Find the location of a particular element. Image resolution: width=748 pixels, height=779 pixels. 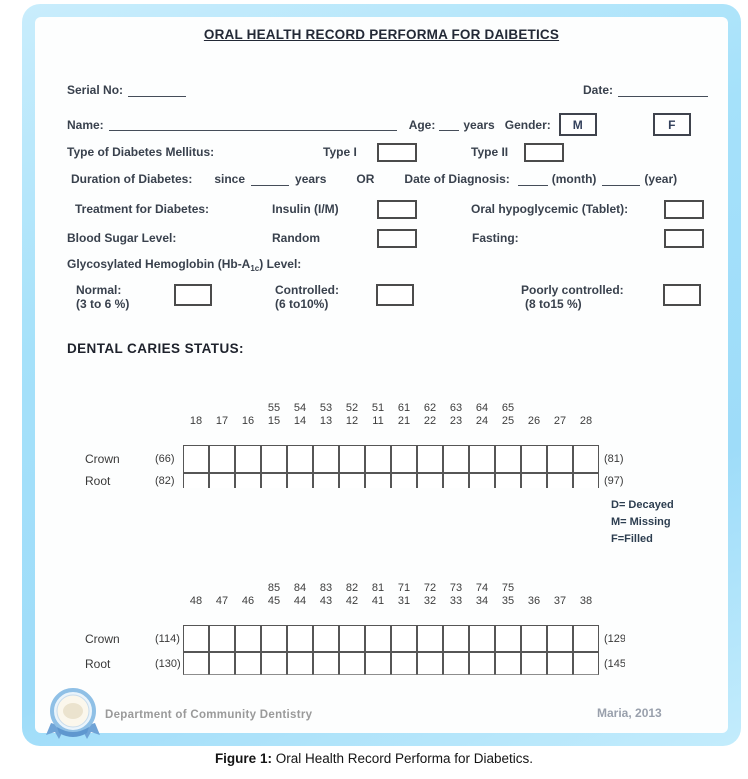

permanent-tooth-number: 45 is located at coordinates (274, 601).